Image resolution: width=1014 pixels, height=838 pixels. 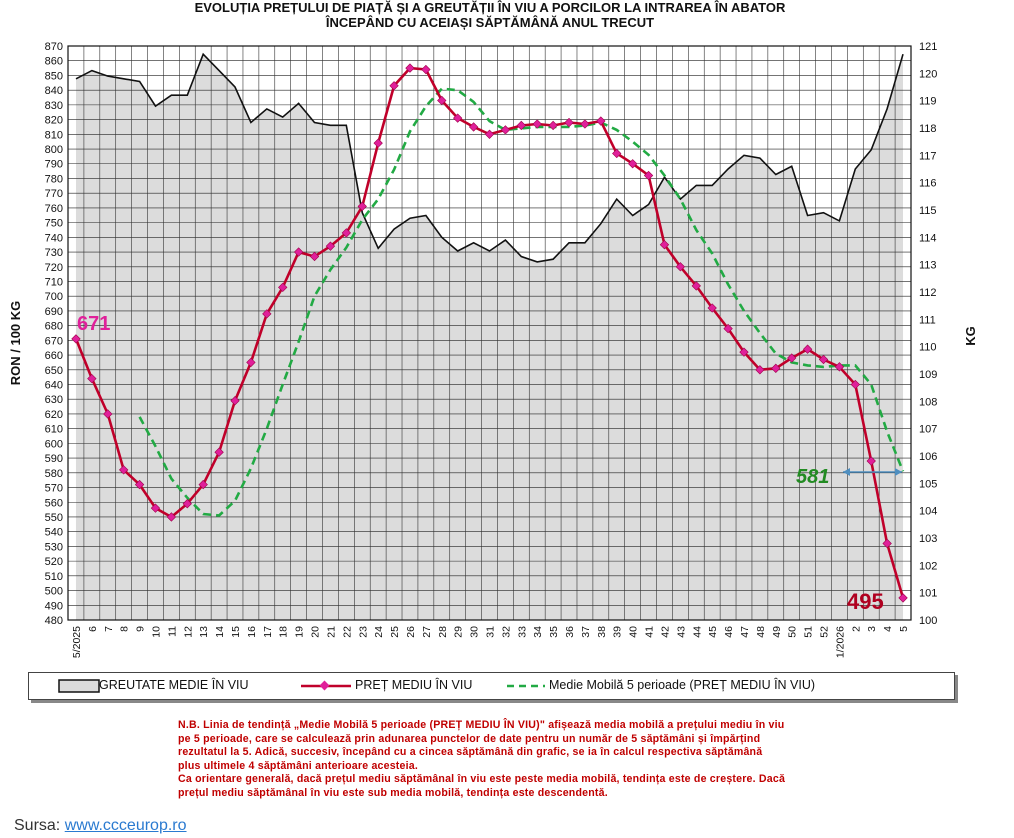 What do you see at coordinates (928, 47) in the screenshot?
I see `y2-tick-label: 121` at bounding box center [928, 47].